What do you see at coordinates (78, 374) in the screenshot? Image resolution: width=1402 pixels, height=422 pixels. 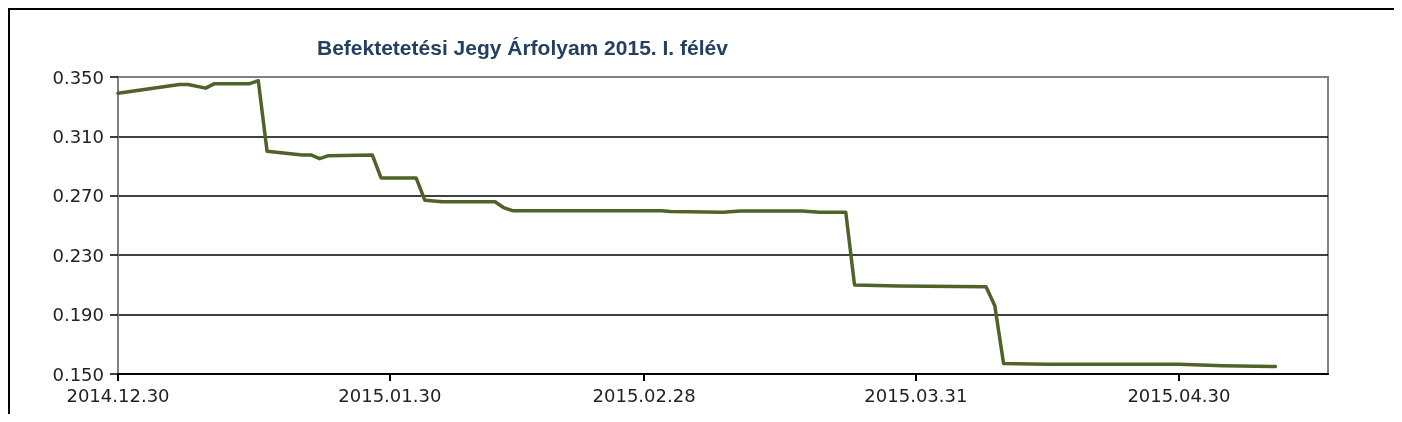 I see `y-tick-label: 0.150` at bounding box center [78, 374].